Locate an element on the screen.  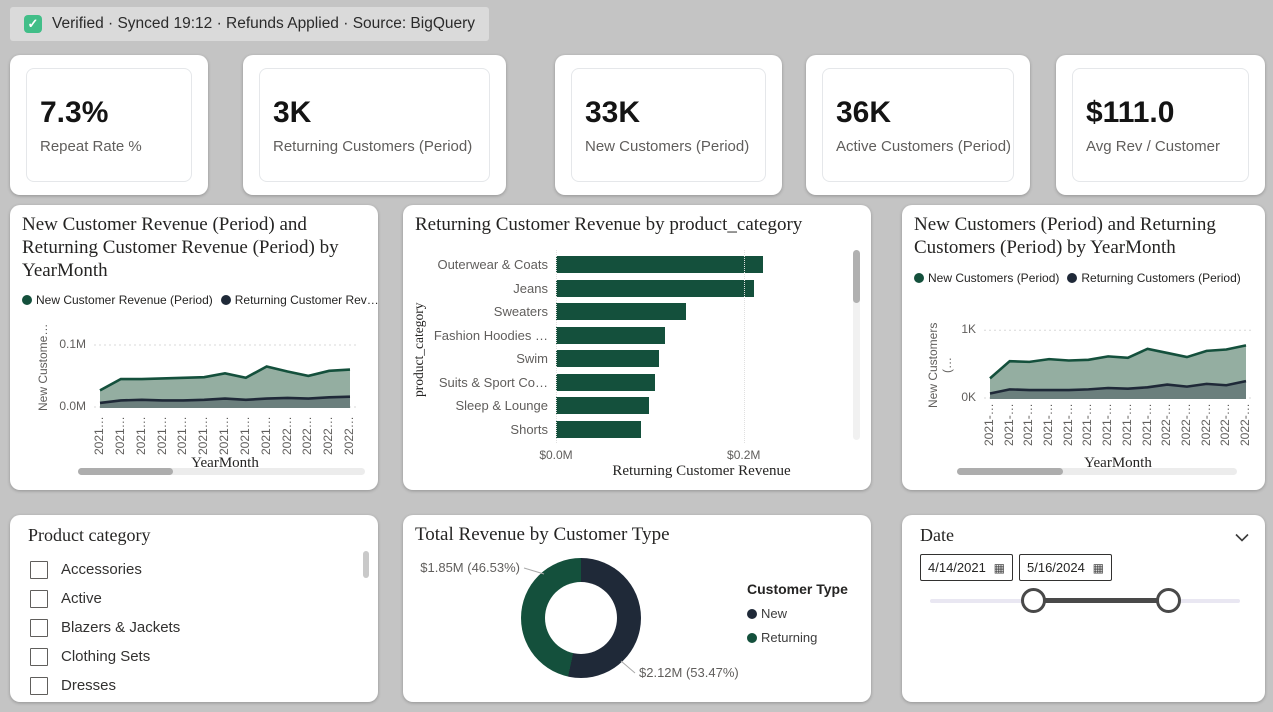
chevron-down-icon is located at coordinates (1242, 537).